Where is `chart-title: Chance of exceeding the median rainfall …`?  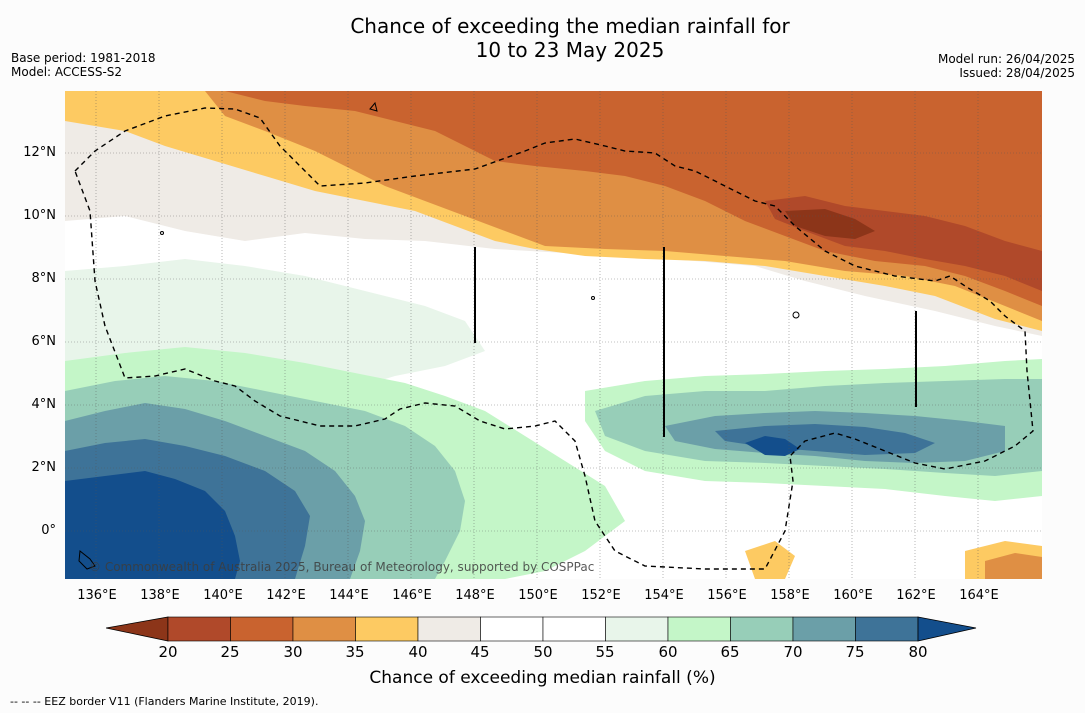 chart-title: Chance of exceeding the median rainfall … is located at coordinates (542, 38).